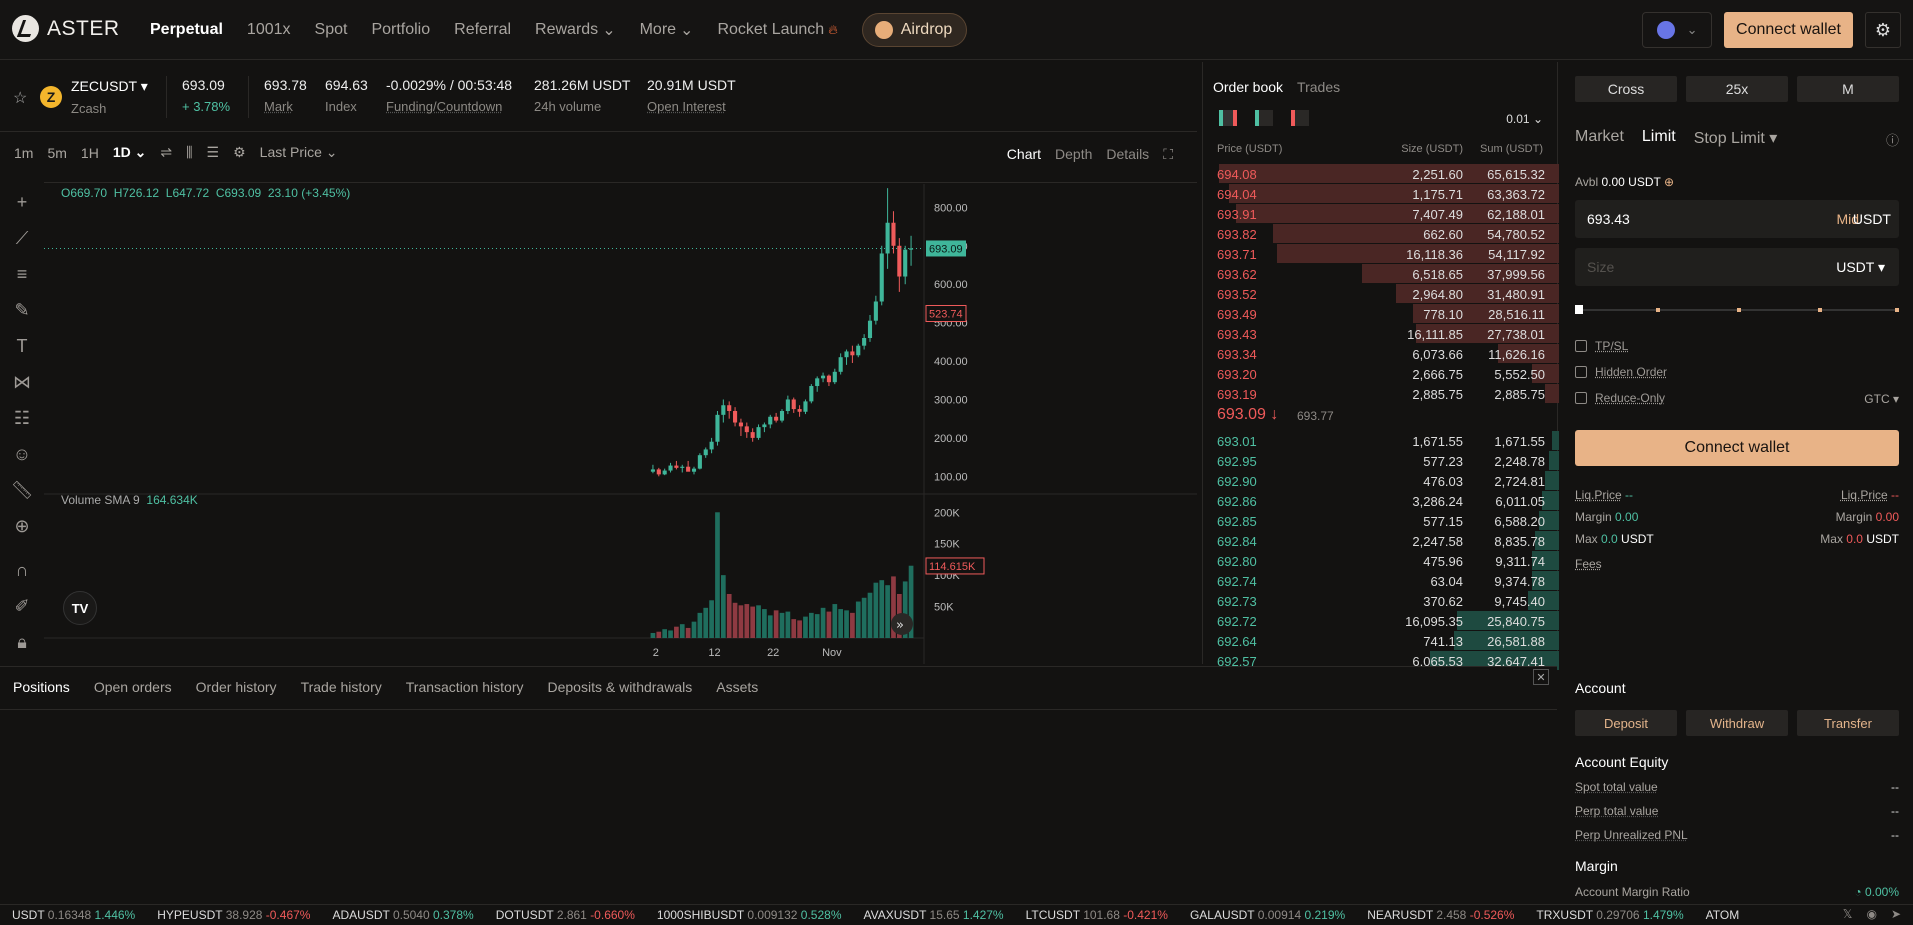 The height and width of the screenshot is (925, 1913). What do you see at coordinates (1599, 136) in the screenshot?
I see `tab-market: Market` at bounding box center [1599, 136].